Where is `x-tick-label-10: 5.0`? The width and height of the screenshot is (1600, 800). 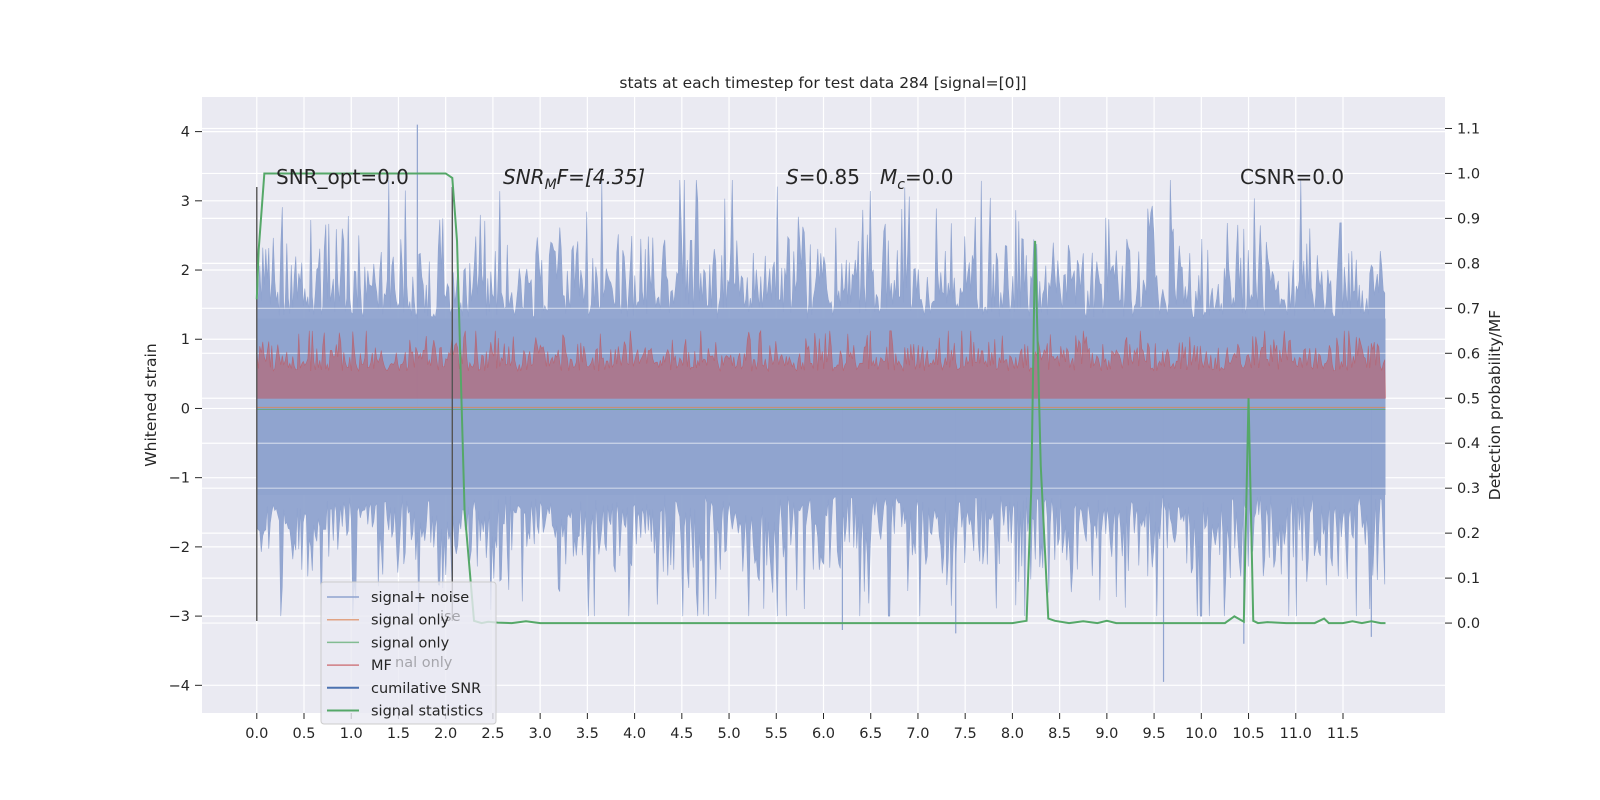
x-tick-label-10: 5.0 is located at coordinates (729, 734).